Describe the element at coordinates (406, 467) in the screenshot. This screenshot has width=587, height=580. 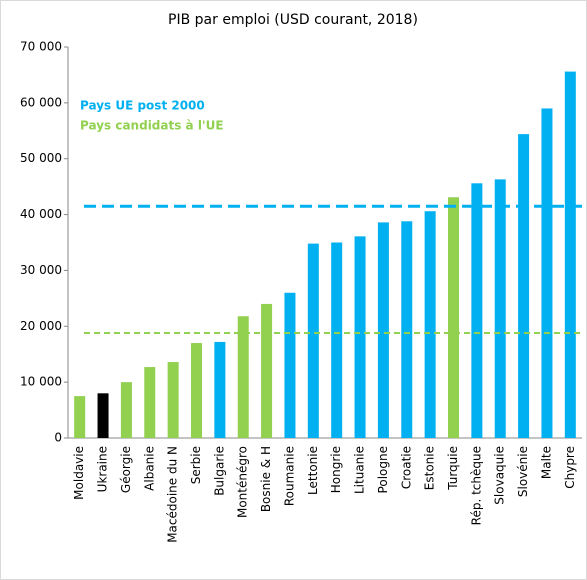
I see `x-tick-label: Croatie` at that location.